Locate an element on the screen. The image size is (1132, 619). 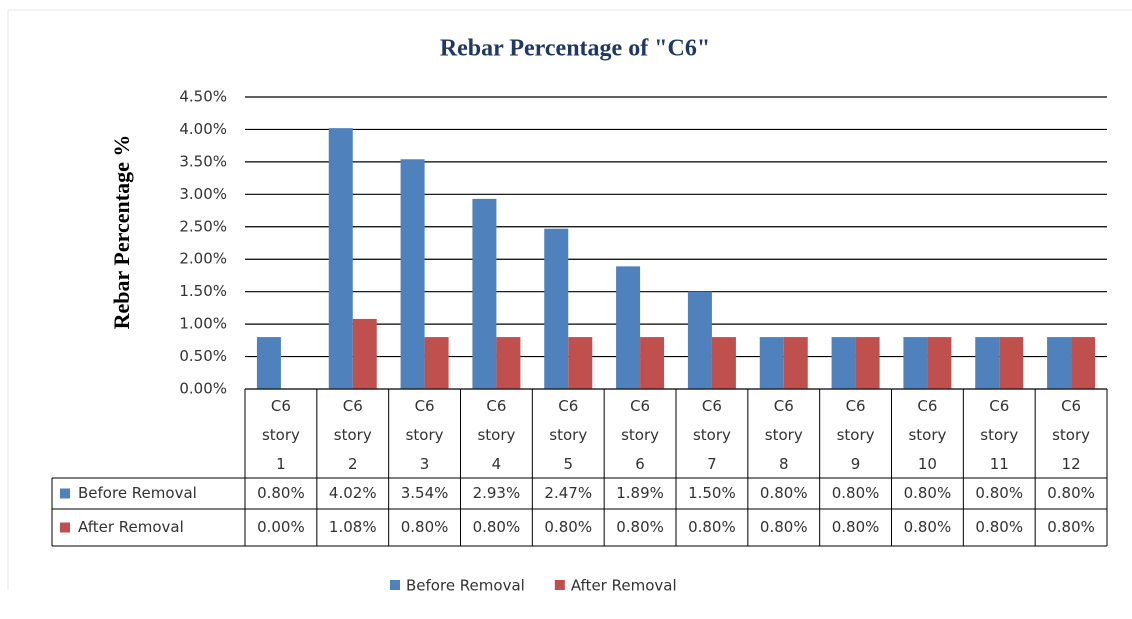
table-row-header: After Removal is located at coordinates (131, 527).